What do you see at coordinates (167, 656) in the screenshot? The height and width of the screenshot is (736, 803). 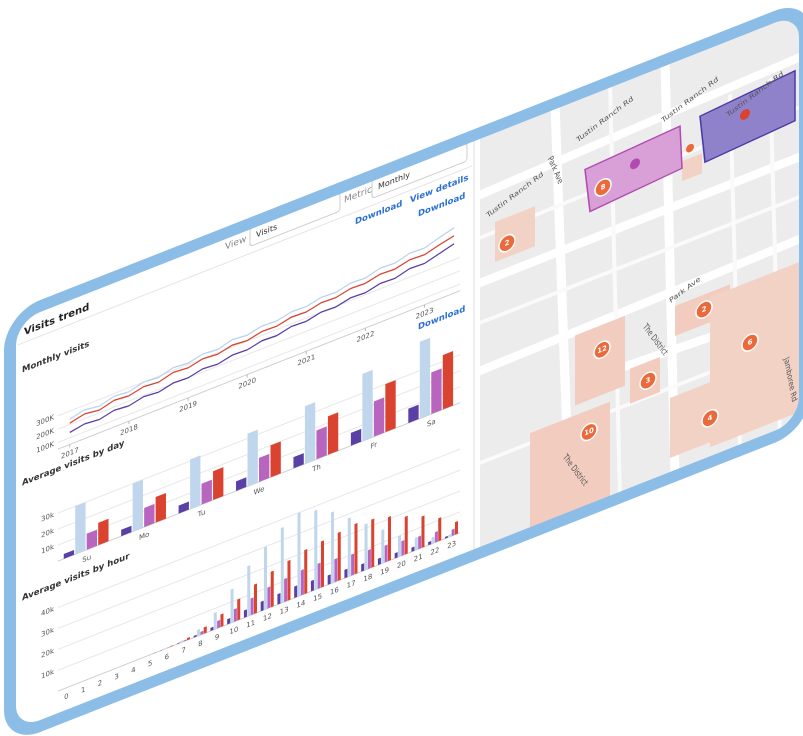 I see `x-tick-label: 6` at bounding box center [167, 656].